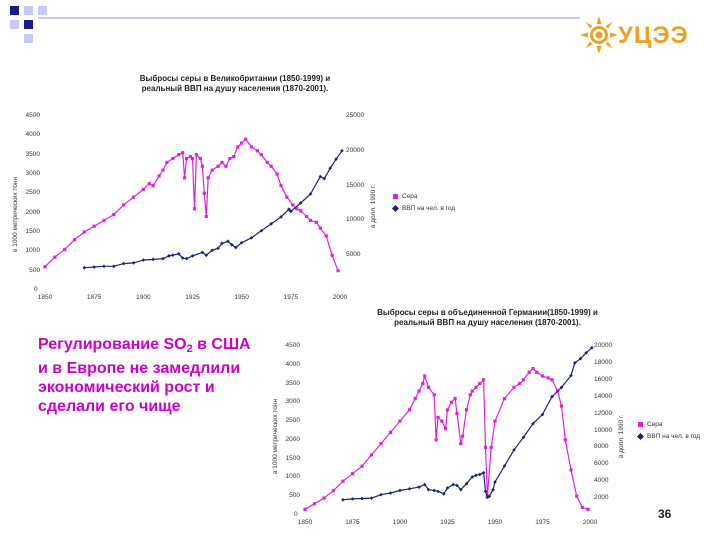 This screenshot has height=540, width=720. What do you see at coordinates (112, 344) in the screenshot?
I see `caption-part-1: Регулирование SO` at bounding box center [112, 344].